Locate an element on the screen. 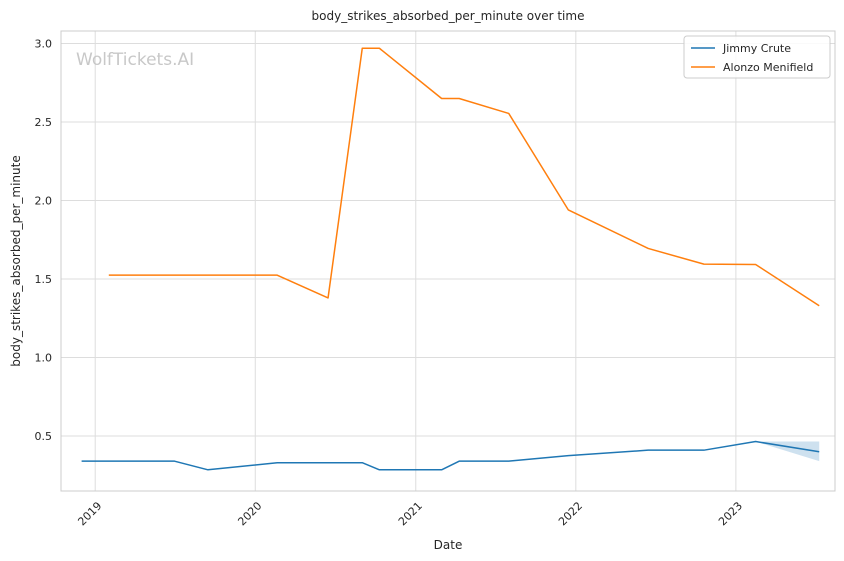 The width and height of the screenshot is (844, 561). y-tick-label: 0.5 is located at coordinates (44, 436).